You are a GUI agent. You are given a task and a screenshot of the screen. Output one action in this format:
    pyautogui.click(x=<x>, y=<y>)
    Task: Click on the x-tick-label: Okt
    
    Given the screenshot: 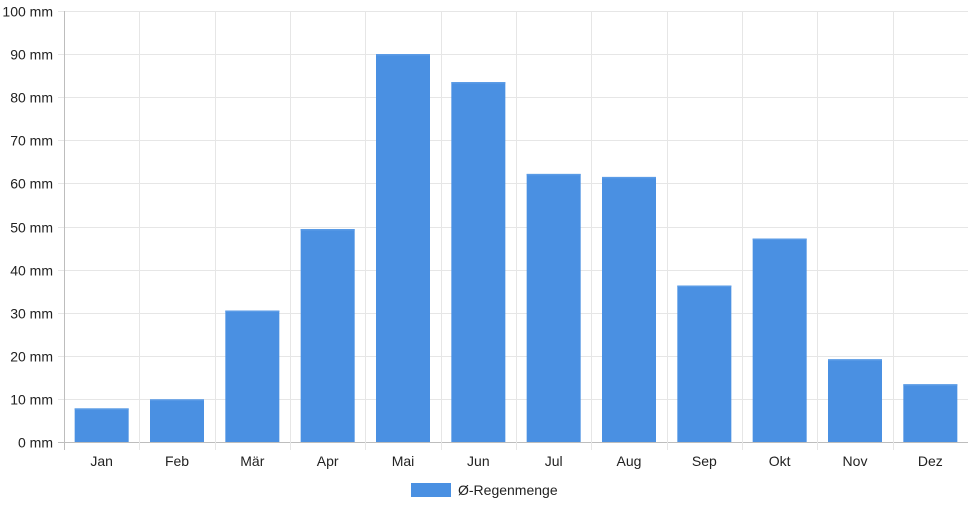 What is the action you would take?
    pyautogui.click(x=780, y=461)
    